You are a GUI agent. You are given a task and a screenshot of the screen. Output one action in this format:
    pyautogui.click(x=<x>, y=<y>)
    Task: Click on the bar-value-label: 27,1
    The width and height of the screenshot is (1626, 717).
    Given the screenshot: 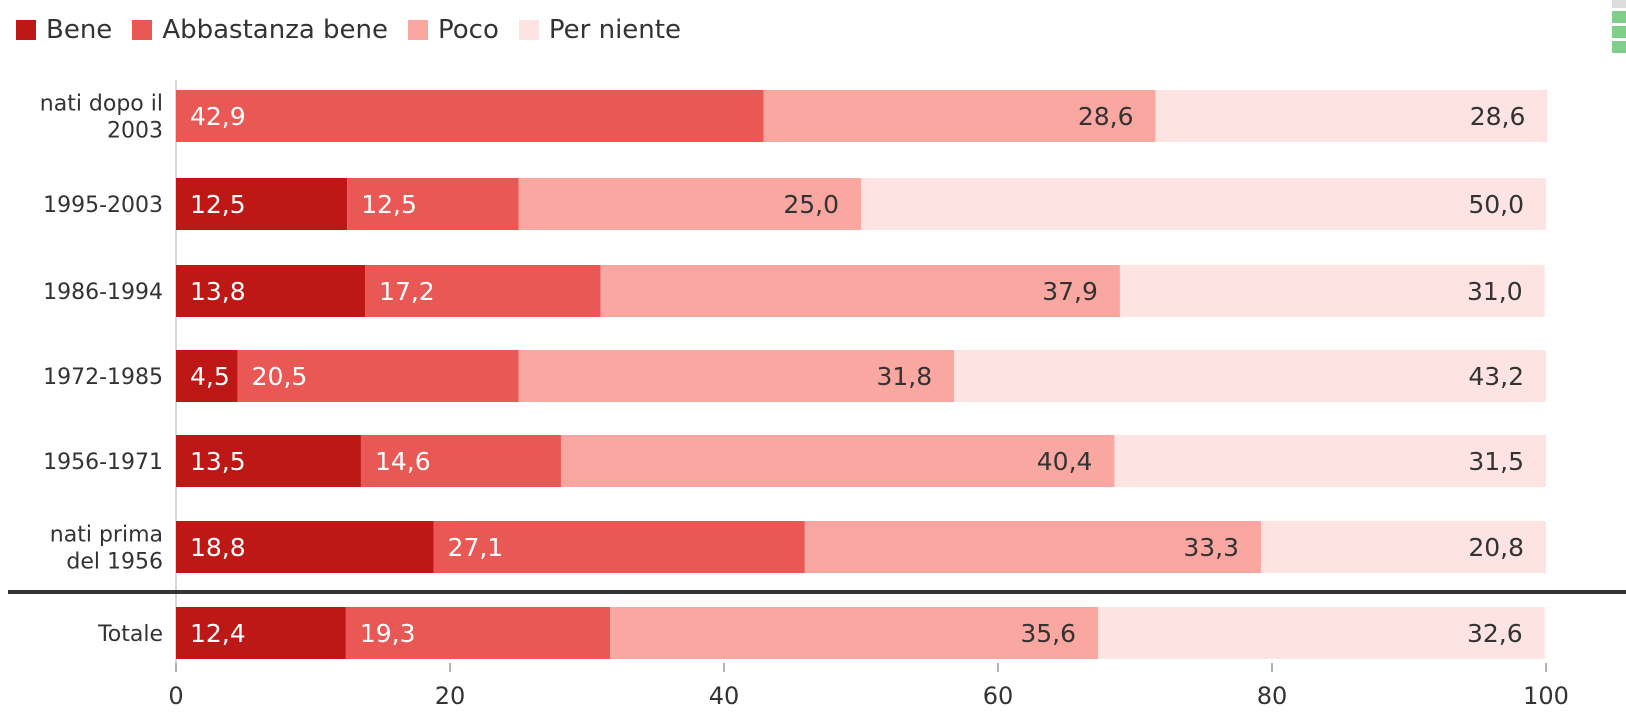 What is the action you would take?
    pyautogui.click(x=476, y=547)
    